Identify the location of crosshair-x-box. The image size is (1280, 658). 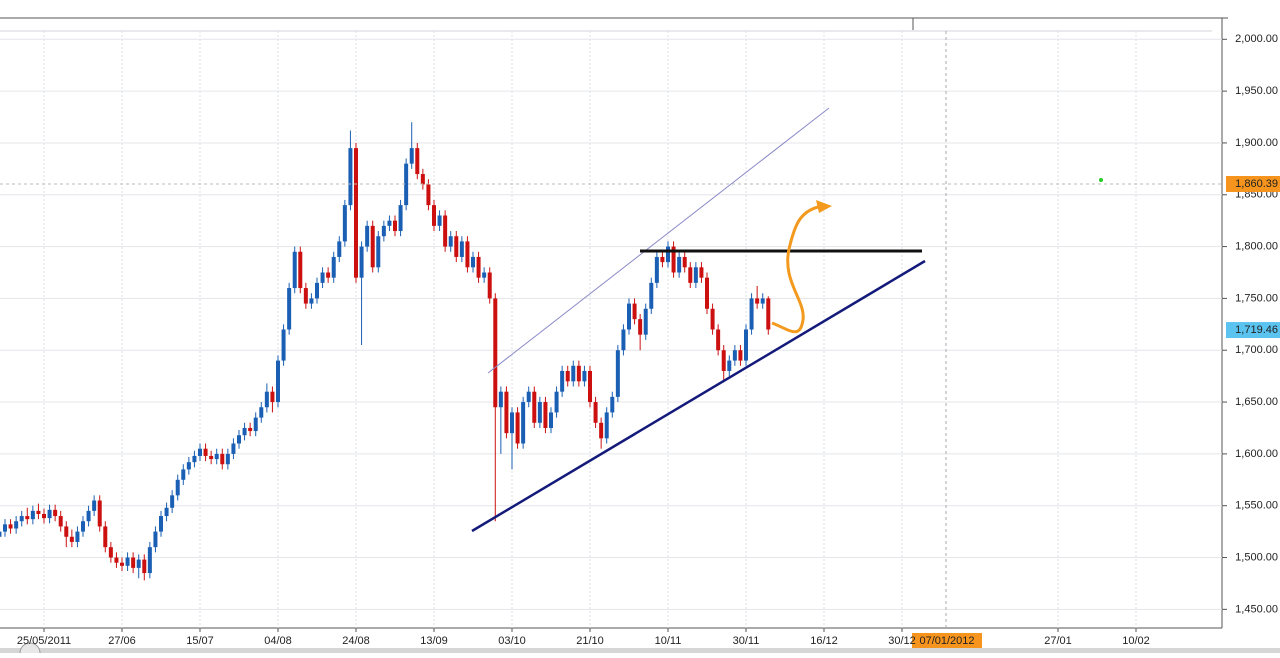
(947, 640).